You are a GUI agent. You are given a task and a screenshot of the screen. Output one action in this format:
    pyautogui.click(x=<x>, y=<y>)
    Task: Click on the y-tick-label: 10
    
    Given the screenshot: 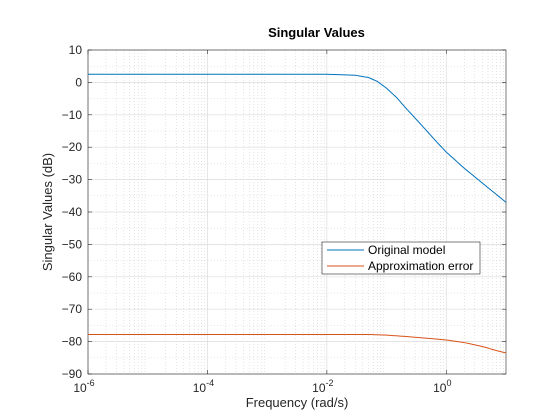 What is the action you would take?
    pyautogui.click(x=76, y=50)
    